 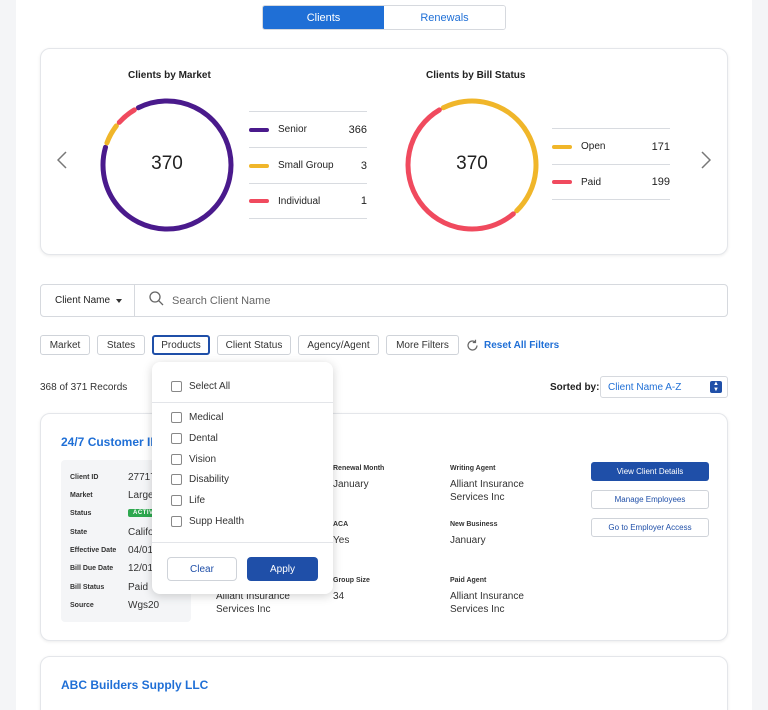 What do you see at coordinates (83, 300) in the screenshot?
I see `search-field-label: Client Name` at bounding box center [83, 300].